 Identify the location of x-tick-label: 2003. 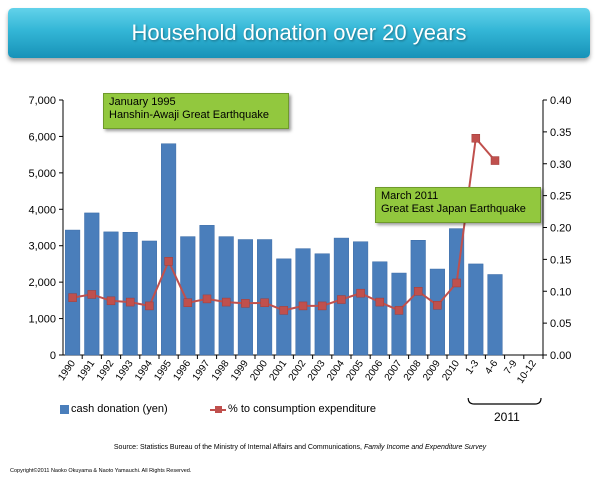
(317, 370).